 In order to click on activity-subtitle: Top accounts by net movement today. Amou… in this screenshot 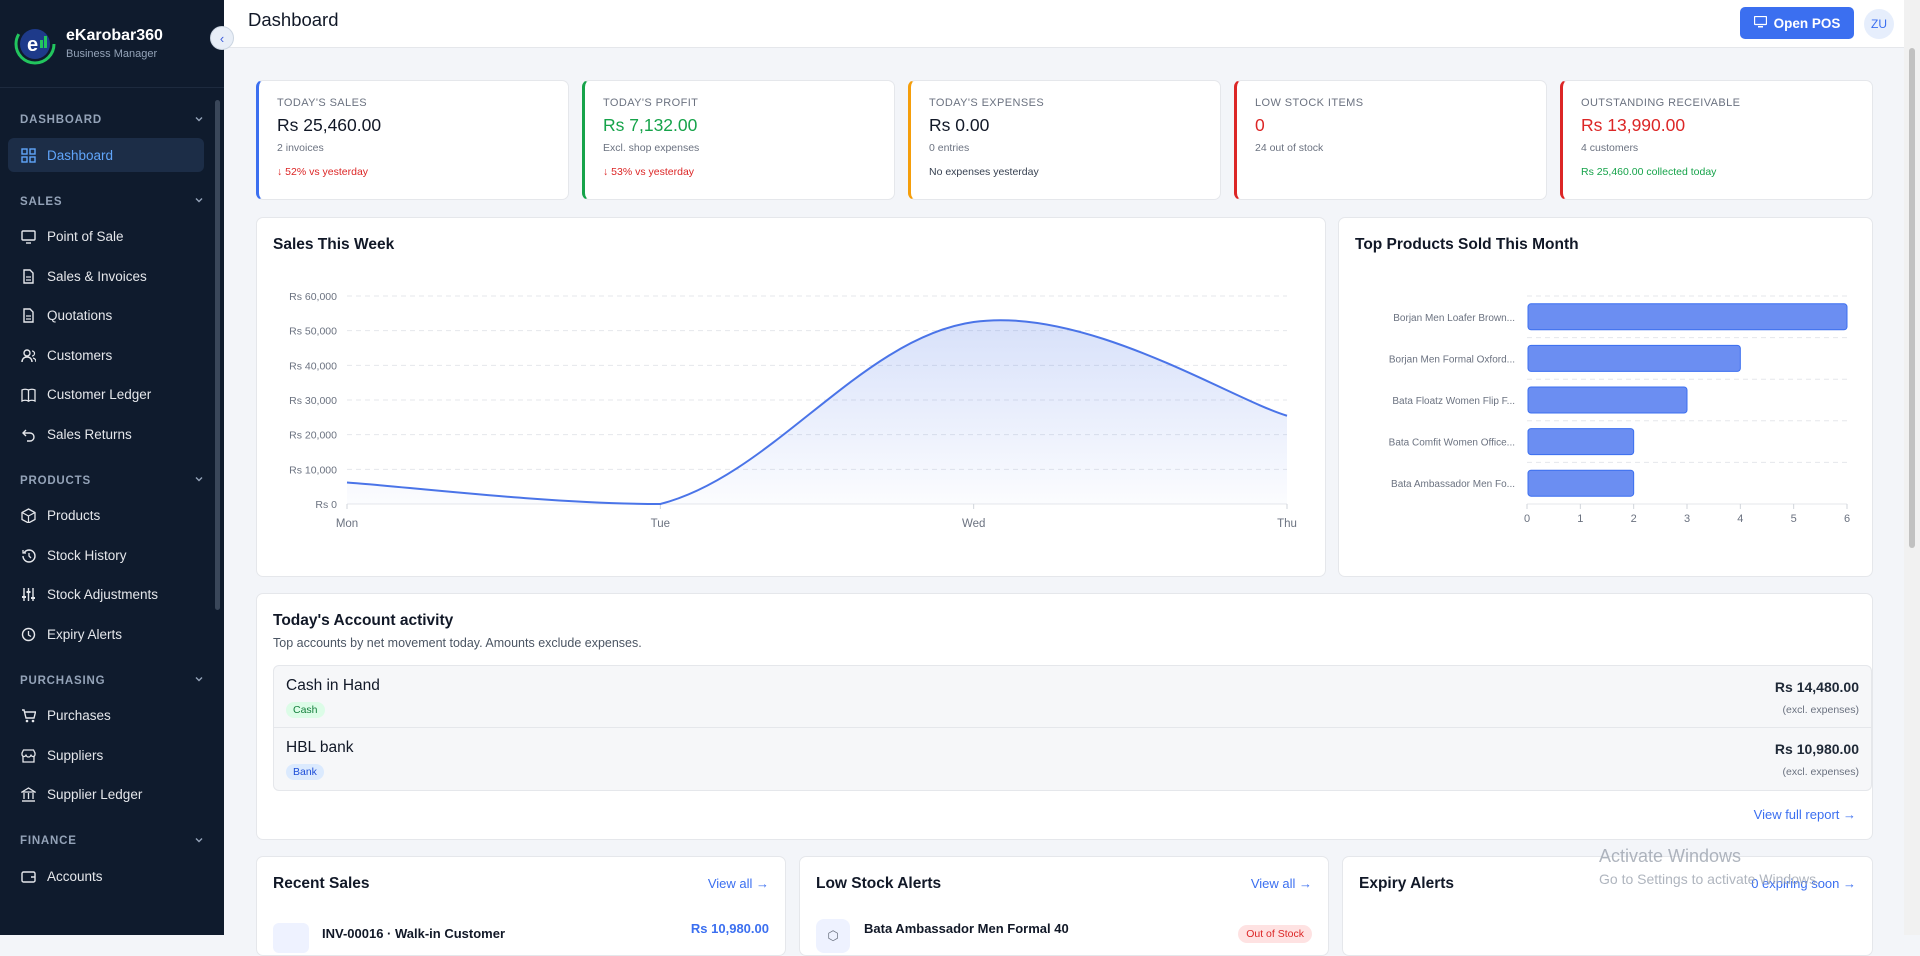, I will do `click(457, 643)`.